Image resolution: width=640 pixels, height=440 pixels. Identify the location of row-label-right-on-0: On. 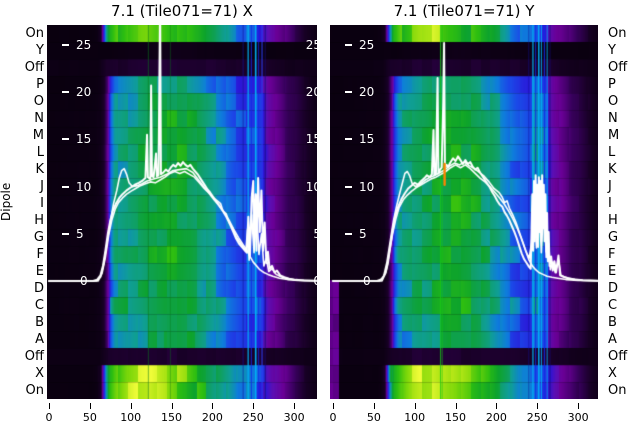
(617, 33).